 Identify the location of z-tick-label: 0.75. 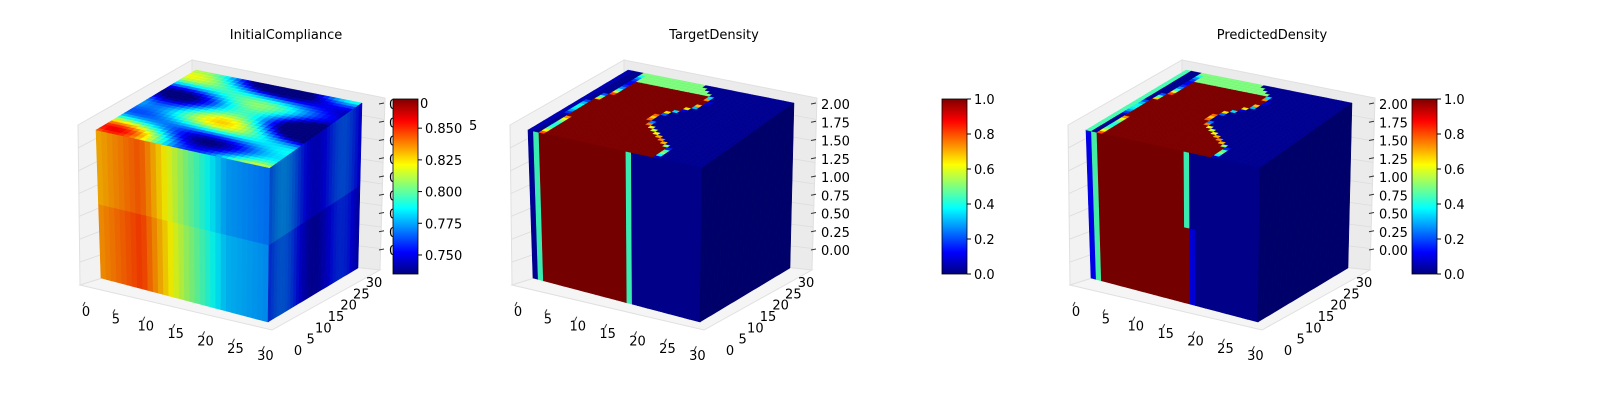
(1393, 196).